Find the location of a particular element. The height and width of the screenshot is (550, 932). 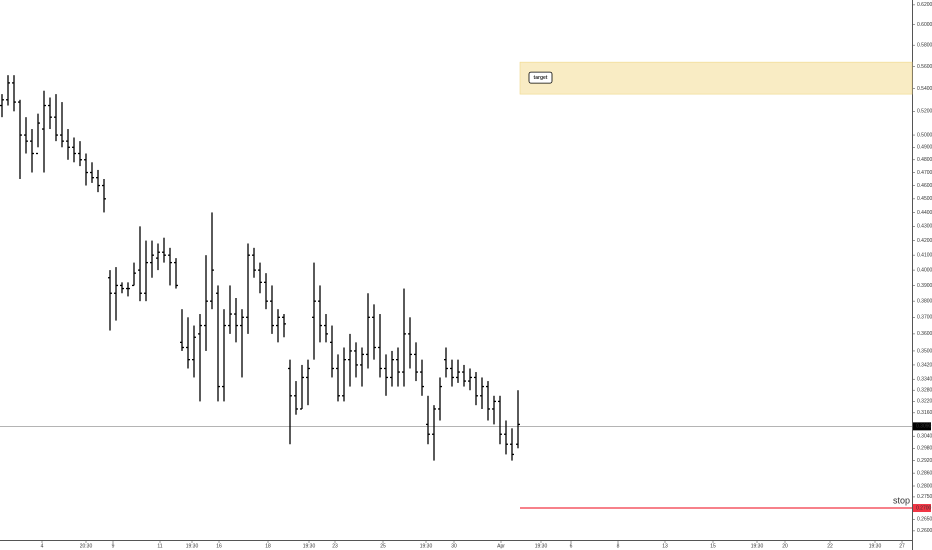

y-tick-label: 0.2600 is located at coordinates (924, 531).